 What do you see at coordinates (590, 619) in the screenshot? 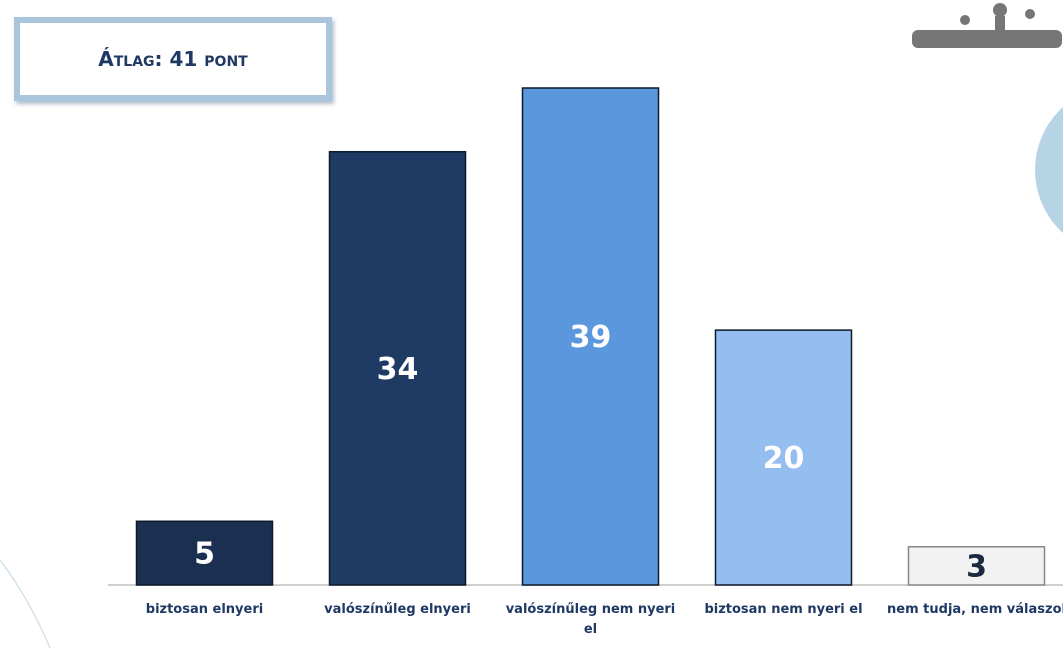
I see `category-label: valószínűleg nem nyeri el` at bounding box center [590, 619].